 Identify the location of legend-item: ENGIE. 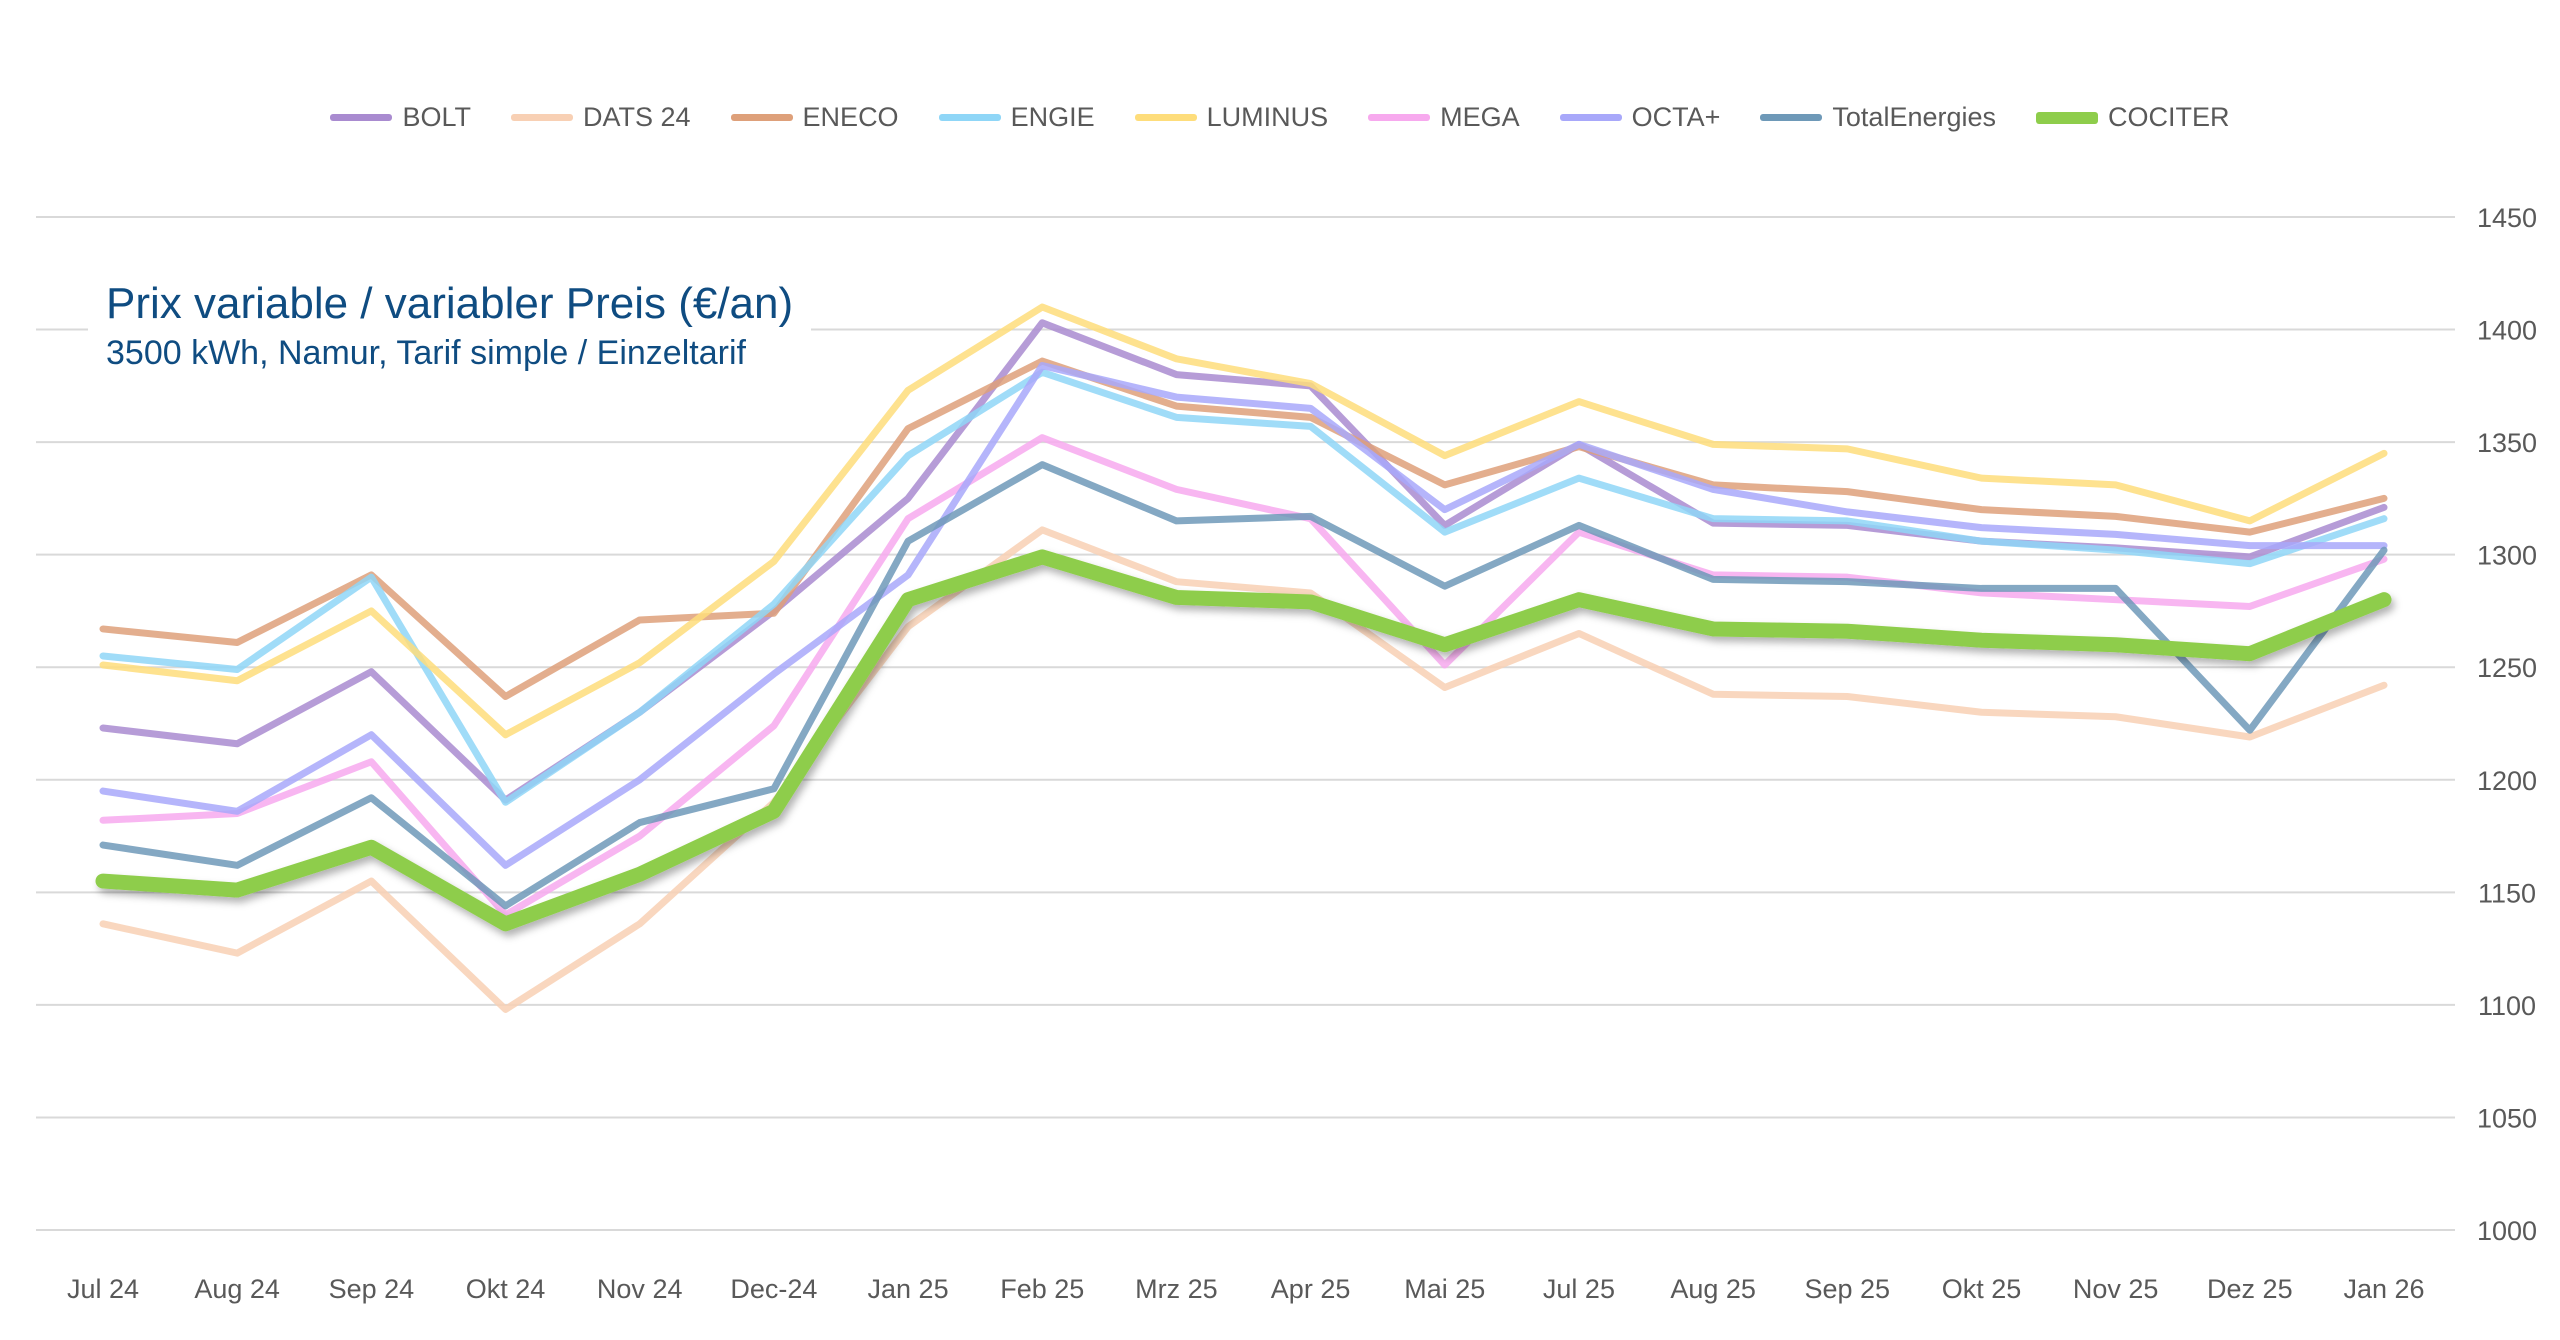
(1016, 117).